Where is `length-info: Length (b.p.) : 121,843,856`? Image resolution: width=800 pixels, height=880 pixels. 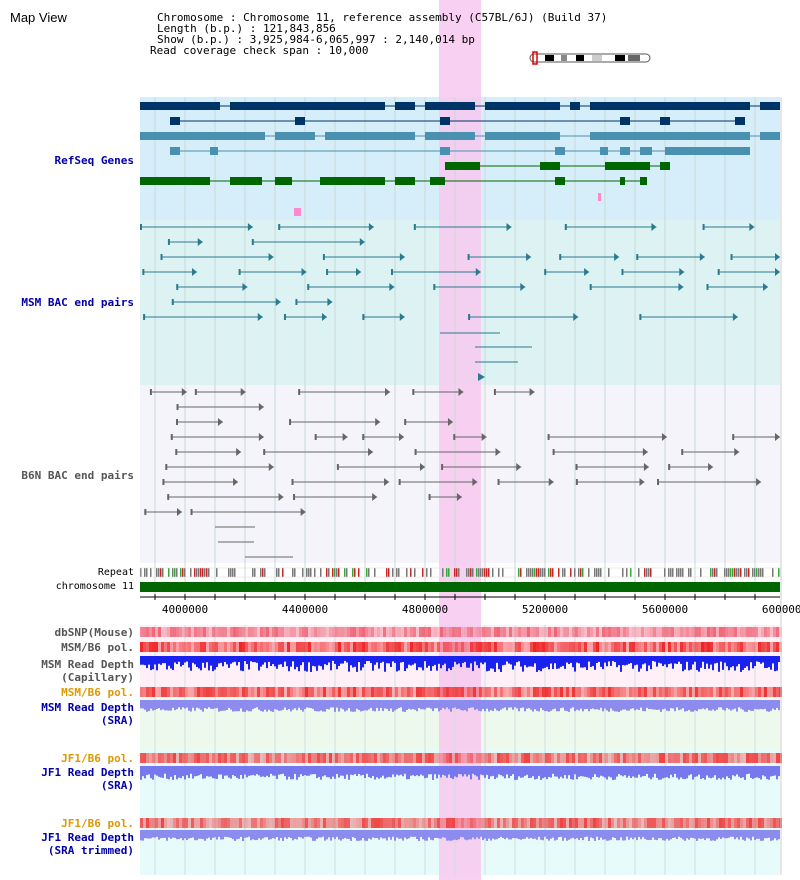 length-info: Length (b.p.) : 121,843,856 is located at coordinates (246, 28).